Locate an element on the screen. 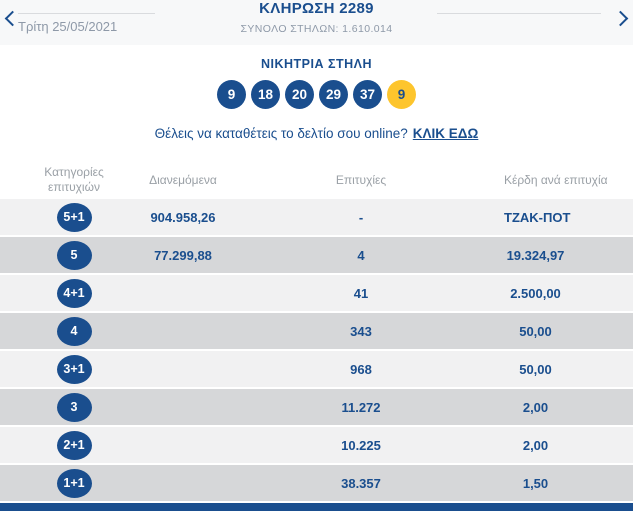 This screenshot has height=513, width=633. prize-value: ΤΖΑΚ-ΠΟΤ is located at coordinates (537, 217).